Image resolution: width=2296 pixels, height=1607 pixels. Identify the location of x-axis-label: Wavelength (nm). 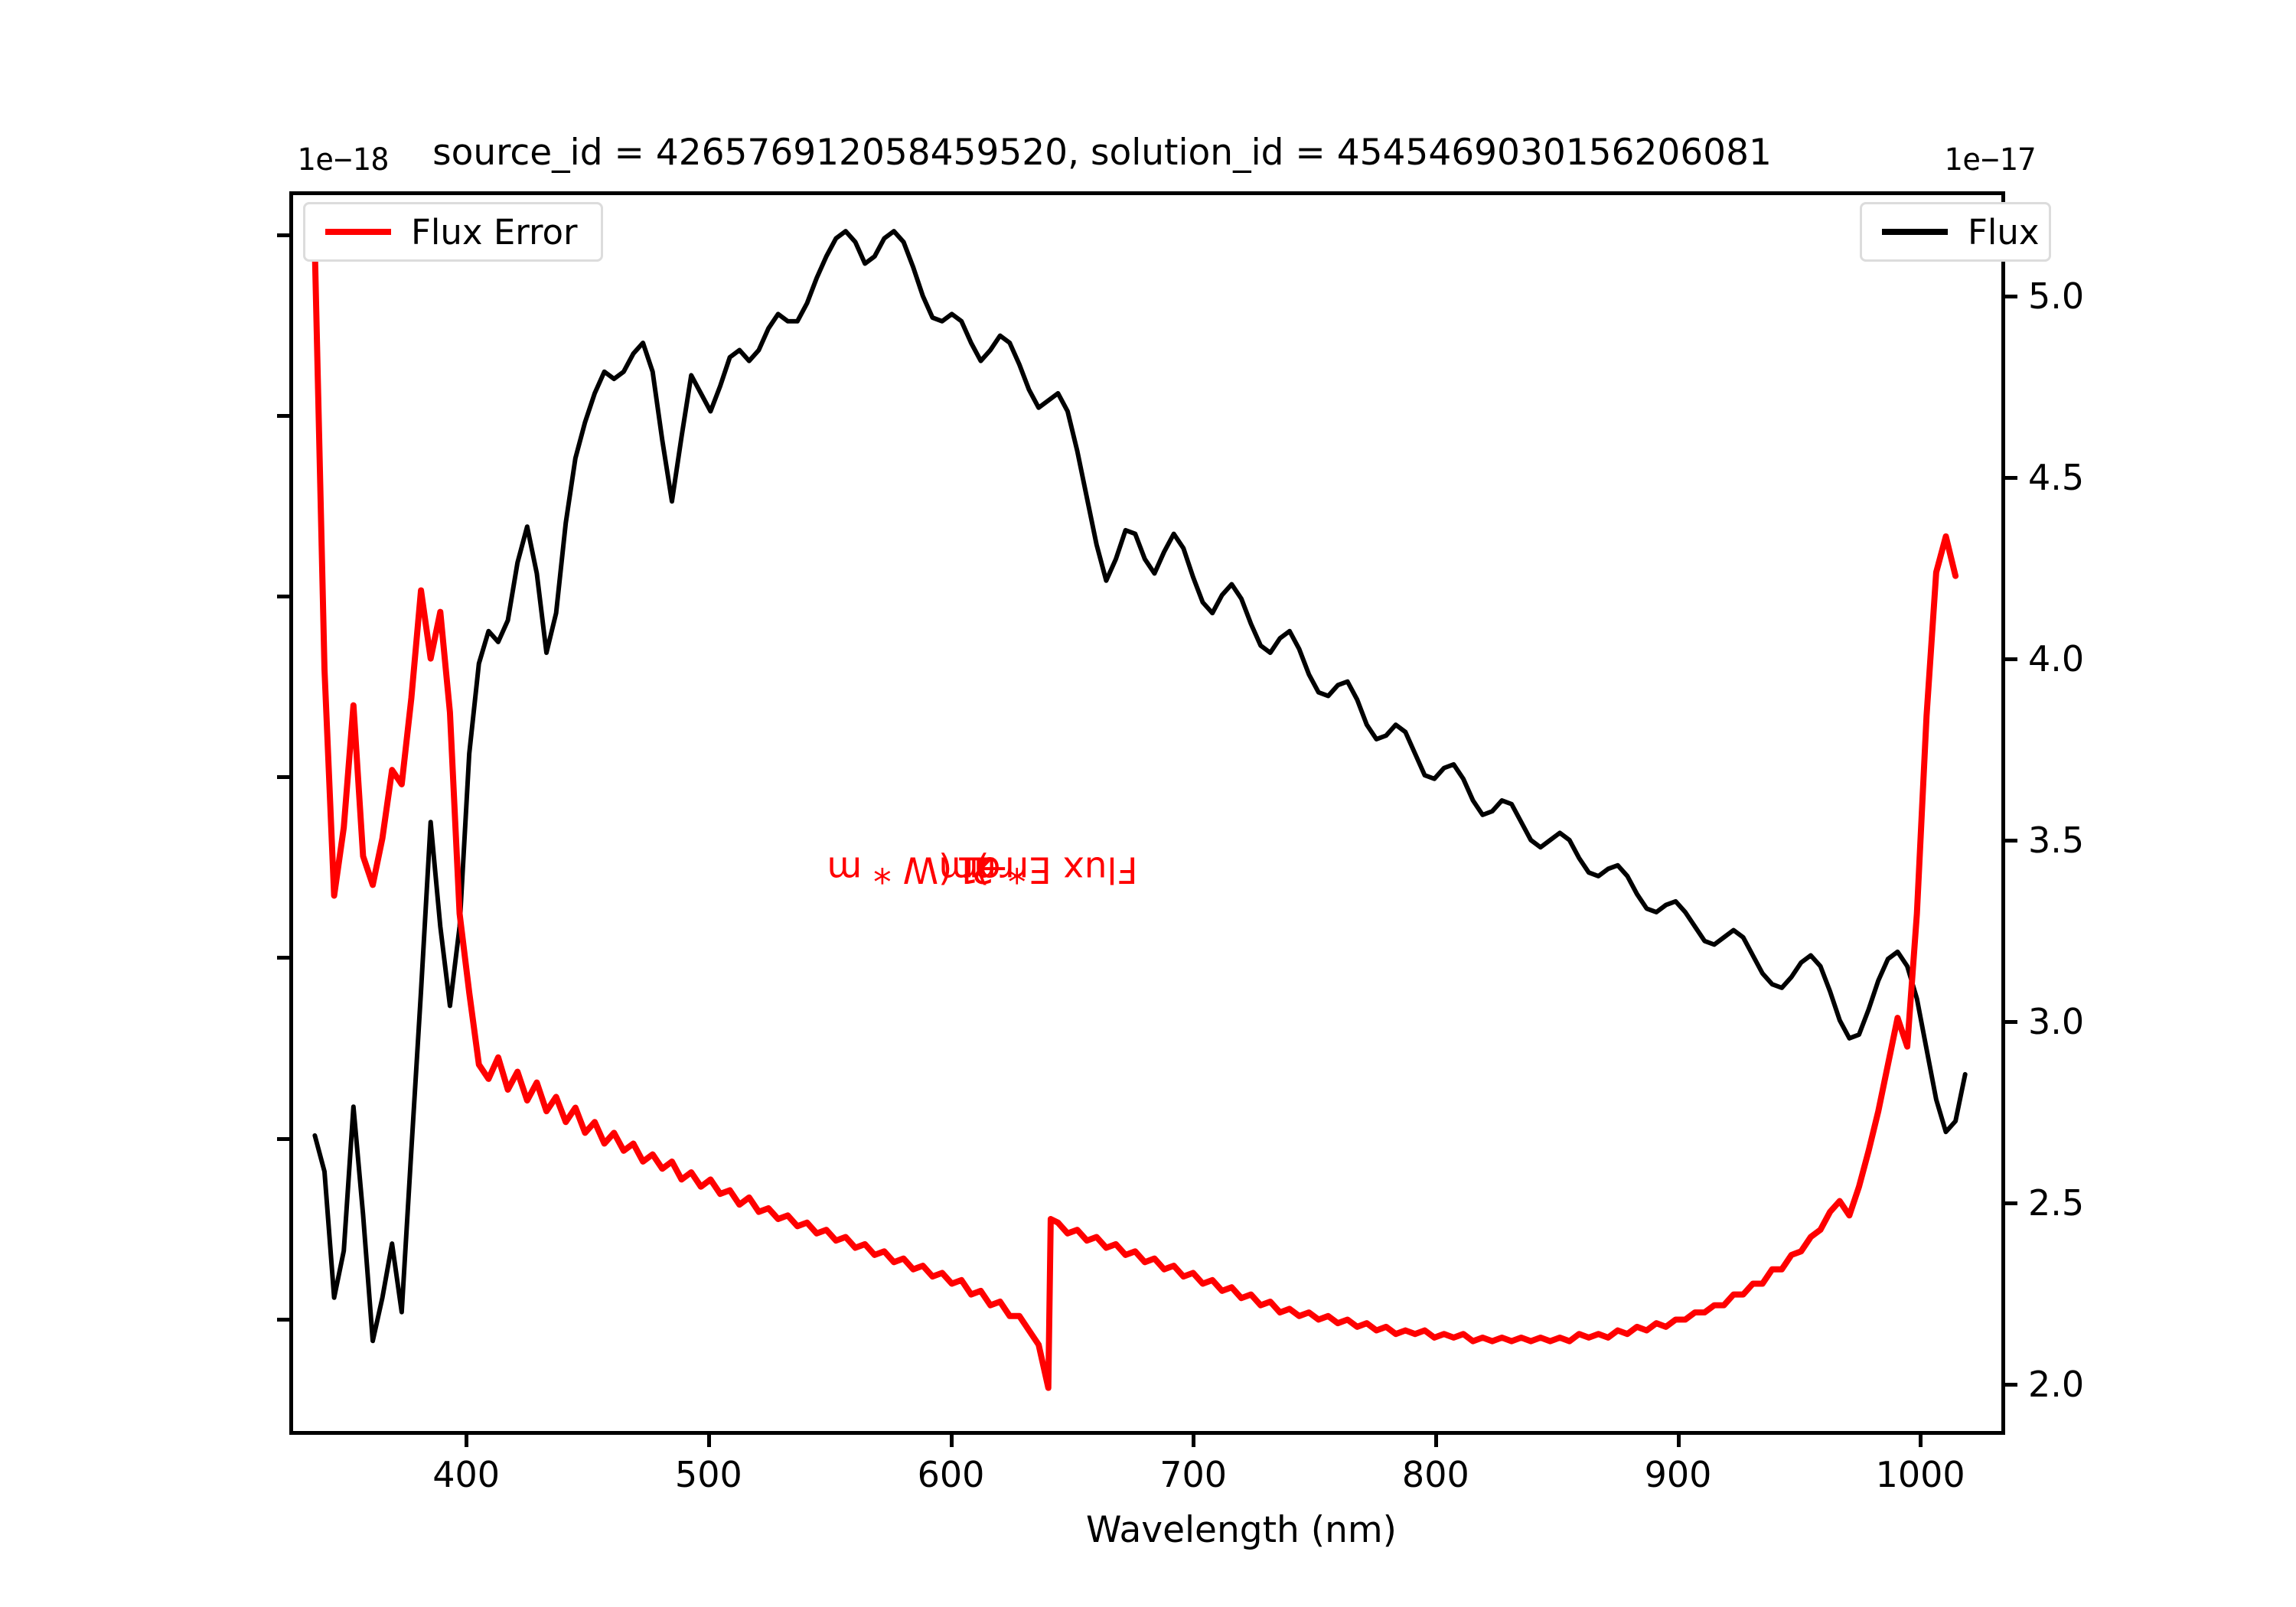
(1148, 1530).